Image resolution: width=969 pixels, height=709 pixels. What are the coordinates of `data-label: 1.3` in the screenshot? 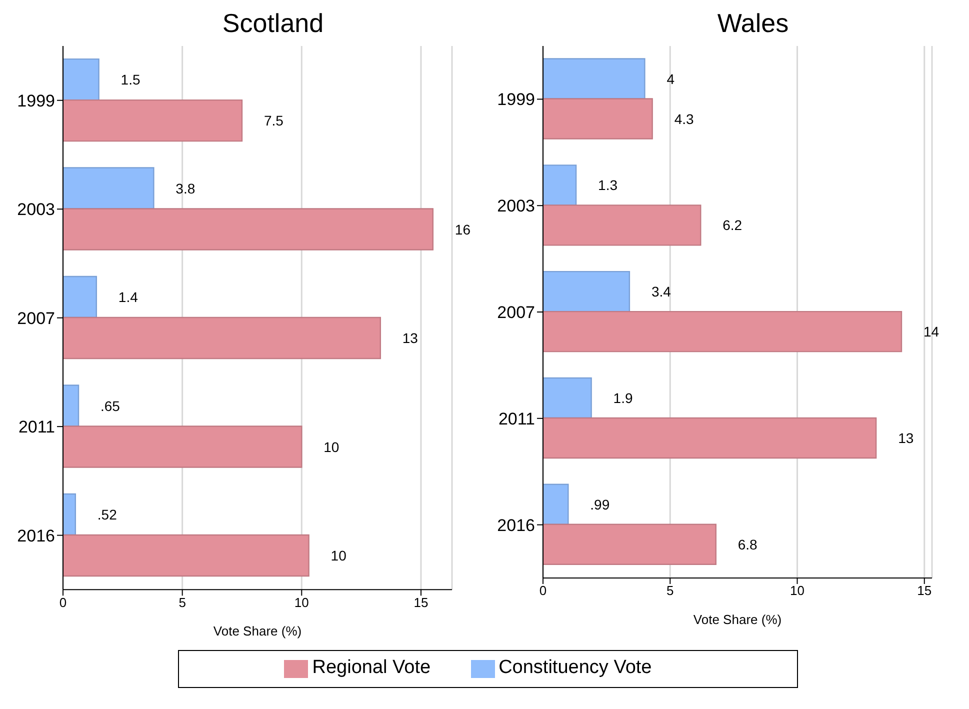 It's located at (608, 185).